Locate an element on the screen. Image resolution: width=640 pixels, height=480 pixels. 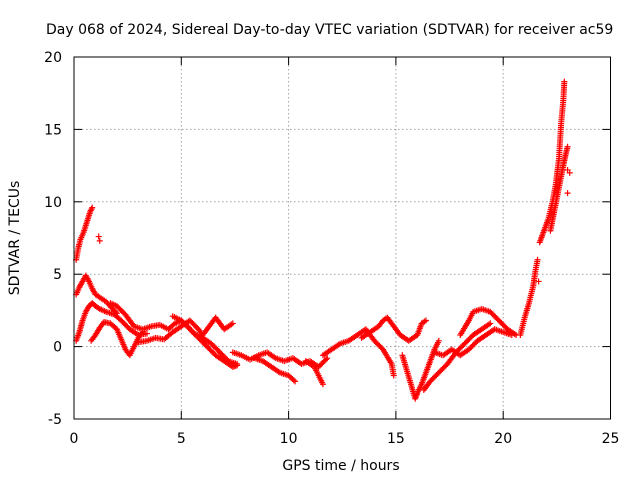
x-tick-label: 25 is located at coordinates (611, 439).